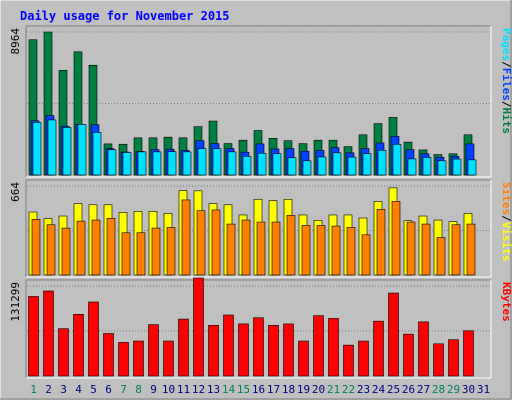 The width and height of the screenshot is (512, 400). What do you see at coordinates (125, 16) in the screenshot?
I see `chart-title: Daily usage for November 2015` at bounding box center [125, 16].